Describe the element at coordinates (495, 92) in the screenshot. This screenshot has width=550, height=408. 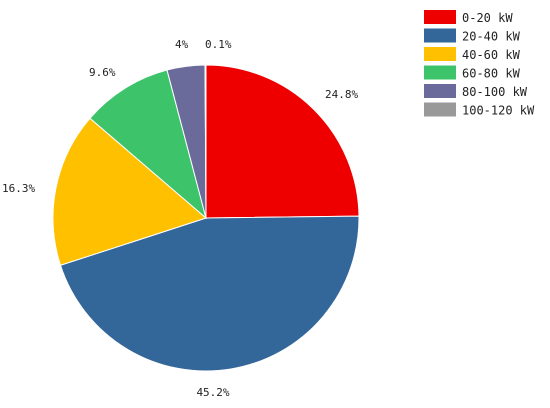
I see `legend-label-4: 80-100 kW` at that location.